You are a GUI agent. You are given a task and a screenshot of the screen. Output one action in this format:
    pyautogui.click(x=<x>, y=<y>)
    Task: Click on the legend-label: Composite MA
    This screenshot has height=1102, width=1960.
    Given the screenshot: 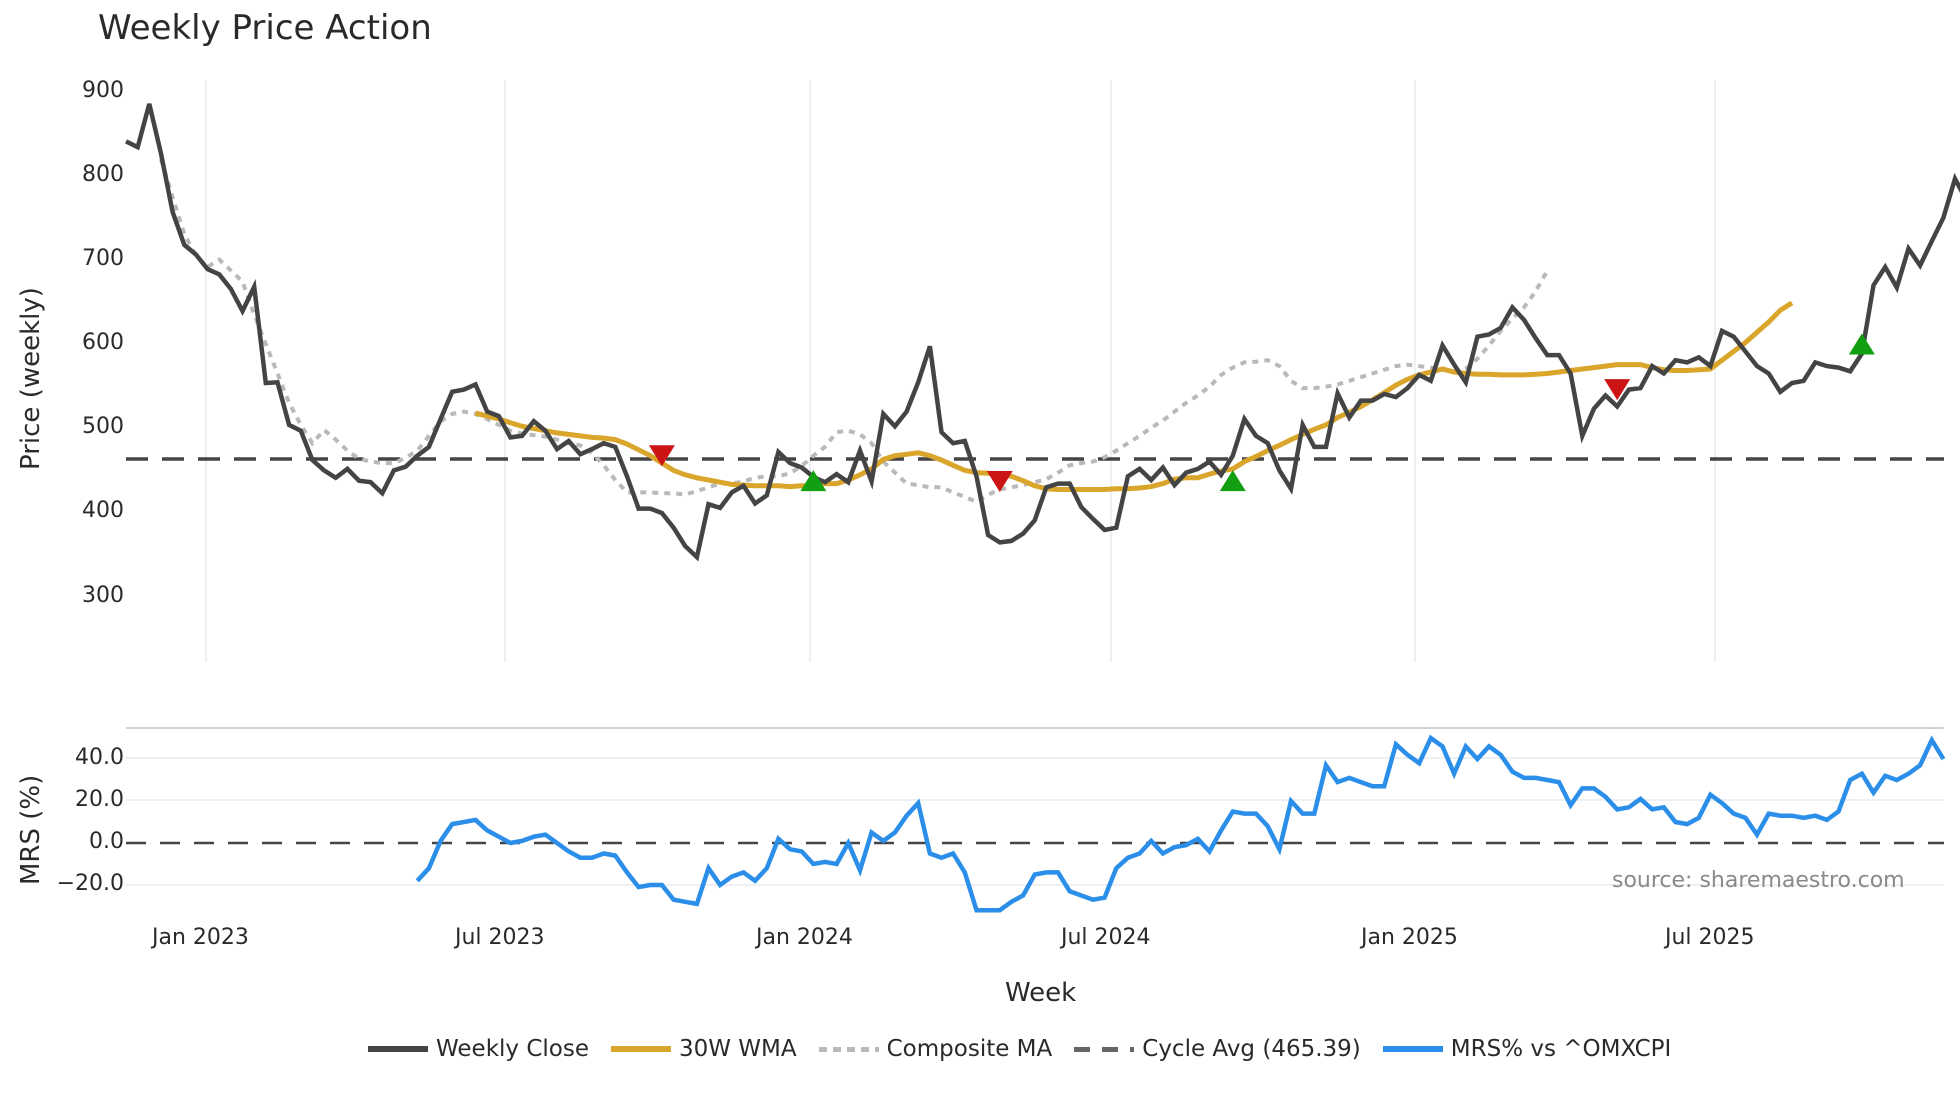 What is the action you would take?
    pyautogui.click(x=969, y=1049)
    